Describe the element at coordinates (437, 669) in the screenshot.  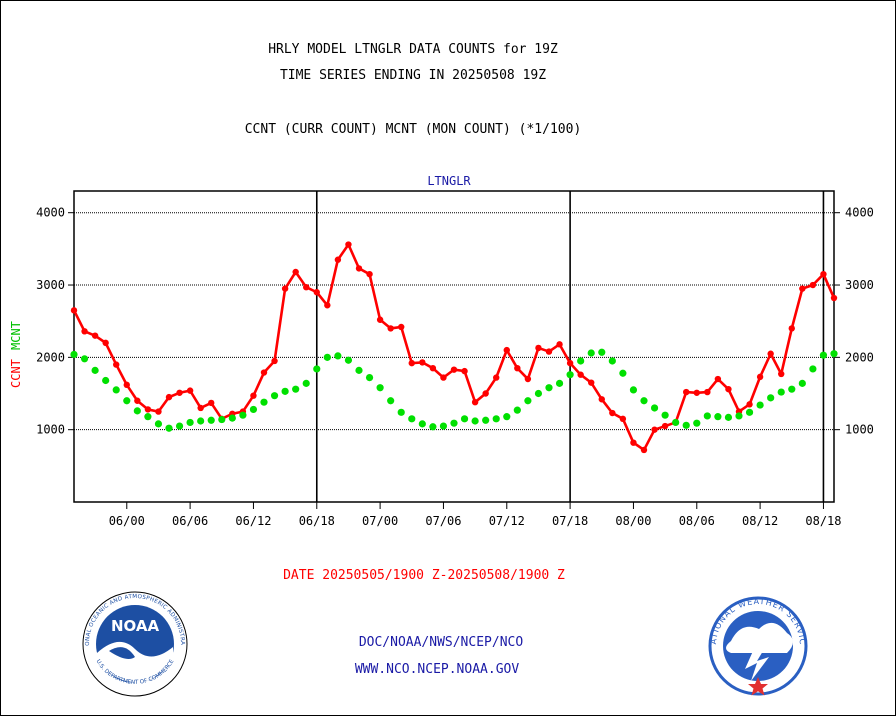
I see `footer-website: WWW.NCO.NCEP.NOAA.GOV` at that location.